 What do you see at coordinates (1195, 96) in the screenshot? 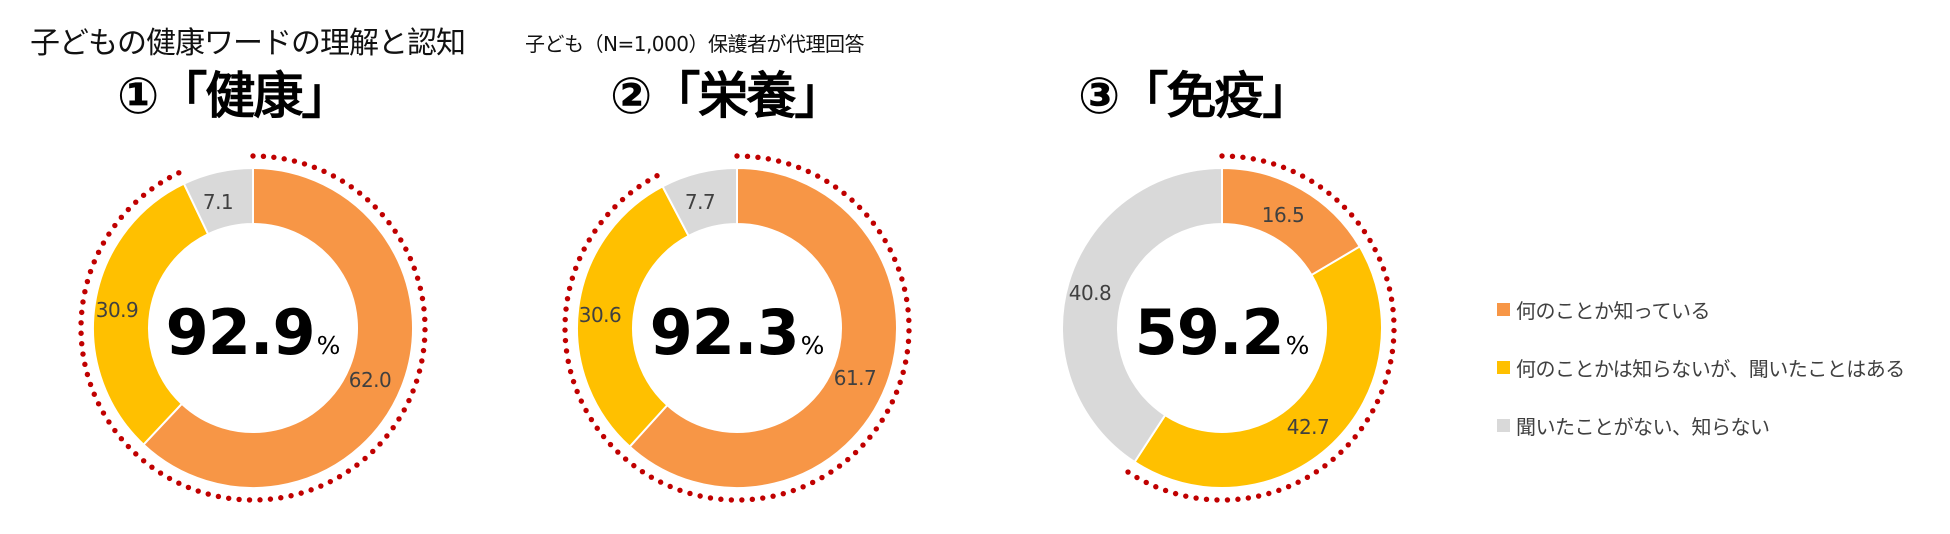
I see `panel-heading-immunity: ③「免疫」` at bounding box center [1195, 96].